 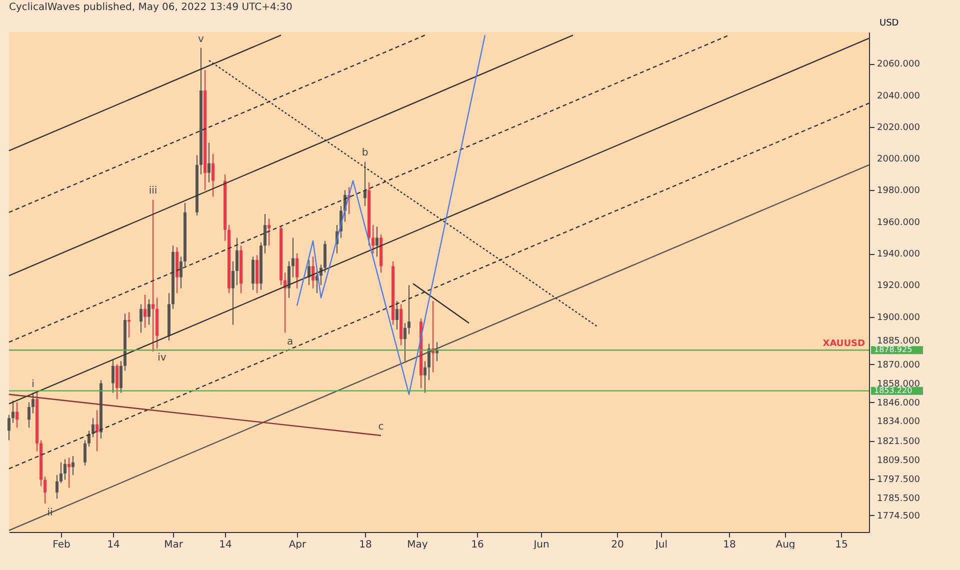 I want to click on annotation: XAUUSD, so click(x=843, y=344).